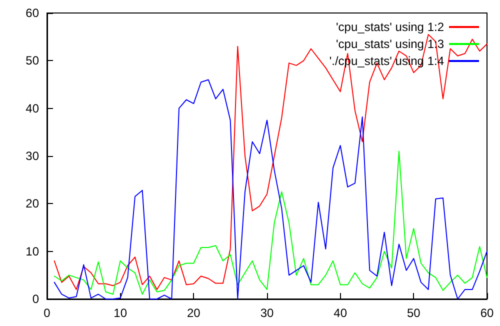  I want to click on y-tick-label: 30, so click(33, 156).